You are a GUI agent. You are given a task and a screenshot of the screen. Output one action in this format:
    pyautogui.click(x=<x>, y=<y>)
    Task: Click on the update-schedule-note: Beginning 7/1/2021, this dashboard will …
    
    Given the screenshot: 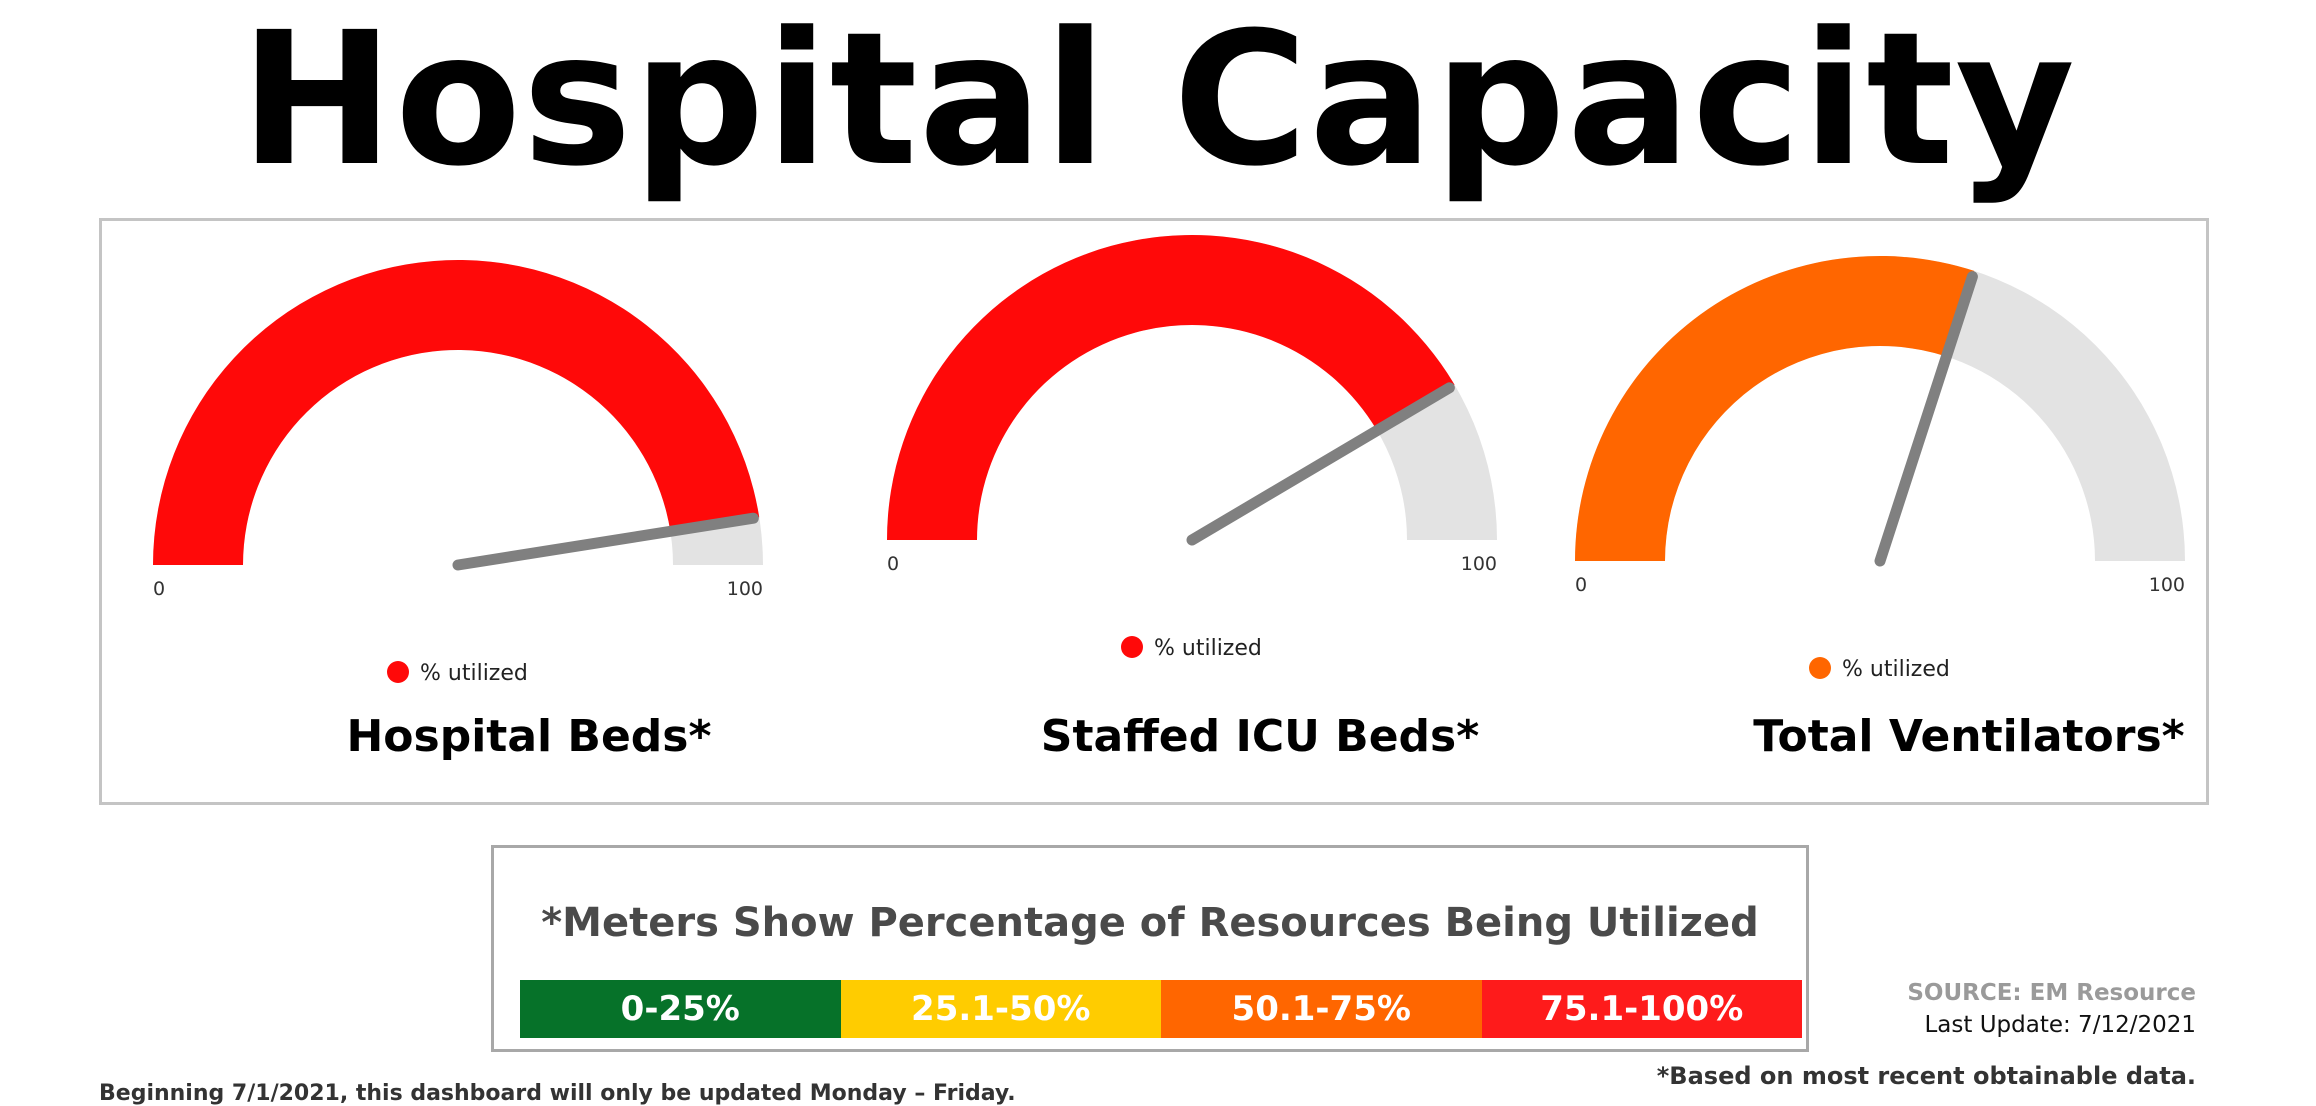 What is the action you would take?
    pyautogui.click(x=557, y=1093)
    